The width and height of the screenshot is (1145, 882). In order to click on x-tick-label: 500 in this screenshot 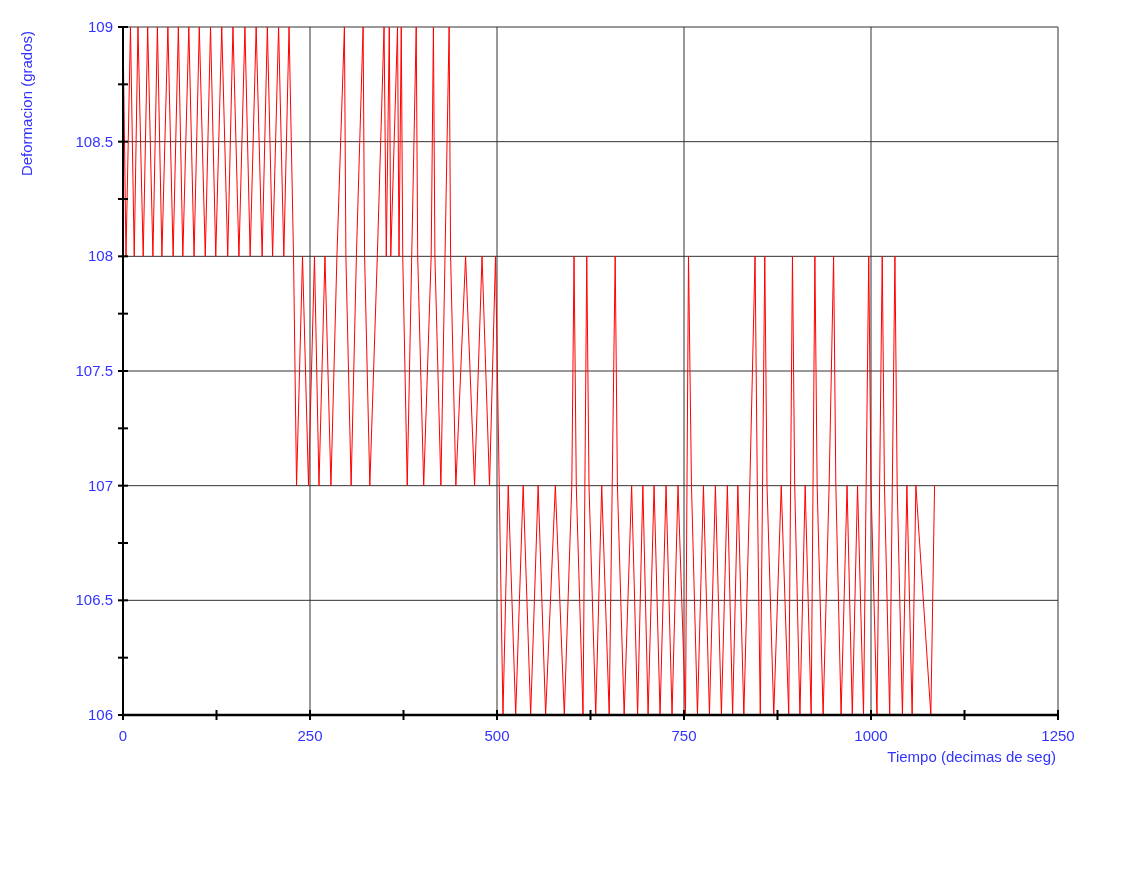, I will do `click(497, 735)`.